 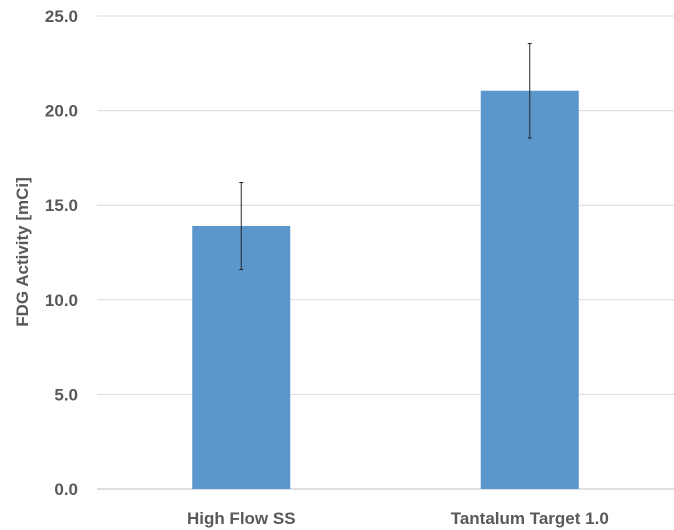 What do you see at coordinates (22, 252) in the screenshot?
I see `y-axis-title: FDG Activity [mCi]` at bounding box center [22, 252].